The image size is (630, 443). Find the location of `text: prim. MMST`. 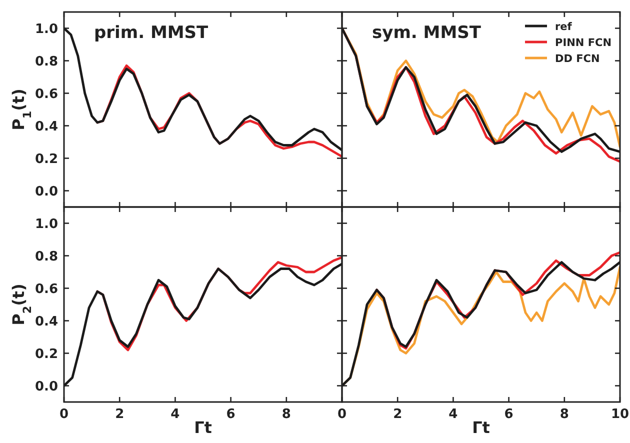

text: prim. MMST is located at coordinates (151, 33).